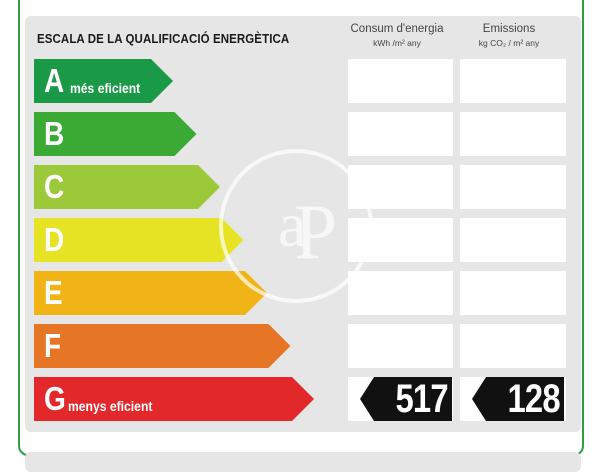  Describe the element at coordinates (509, 43) in the screenshot. I see `emissions-unit: kg CO₂ / m² any` at that location.